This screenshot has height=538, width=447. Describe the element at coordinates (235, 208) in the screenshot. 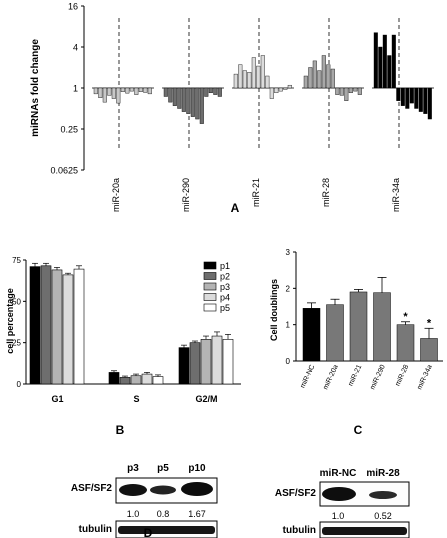

I see `panel-a-label: A` at that location.